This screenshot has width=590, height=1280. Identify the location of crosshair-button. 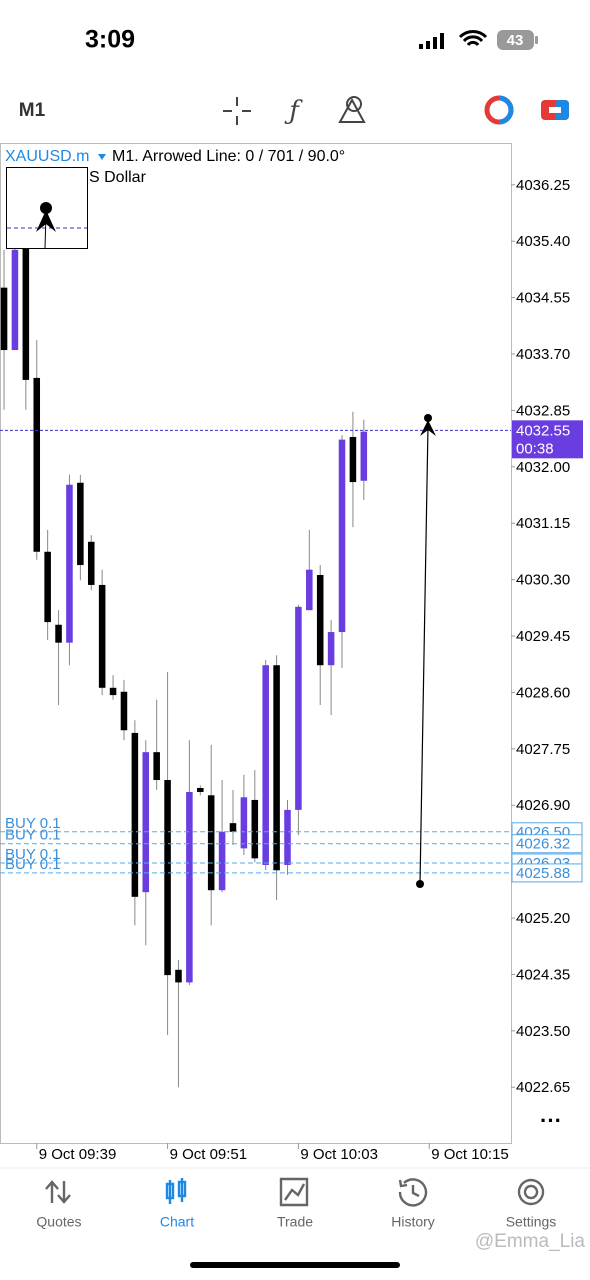
(237, 111).